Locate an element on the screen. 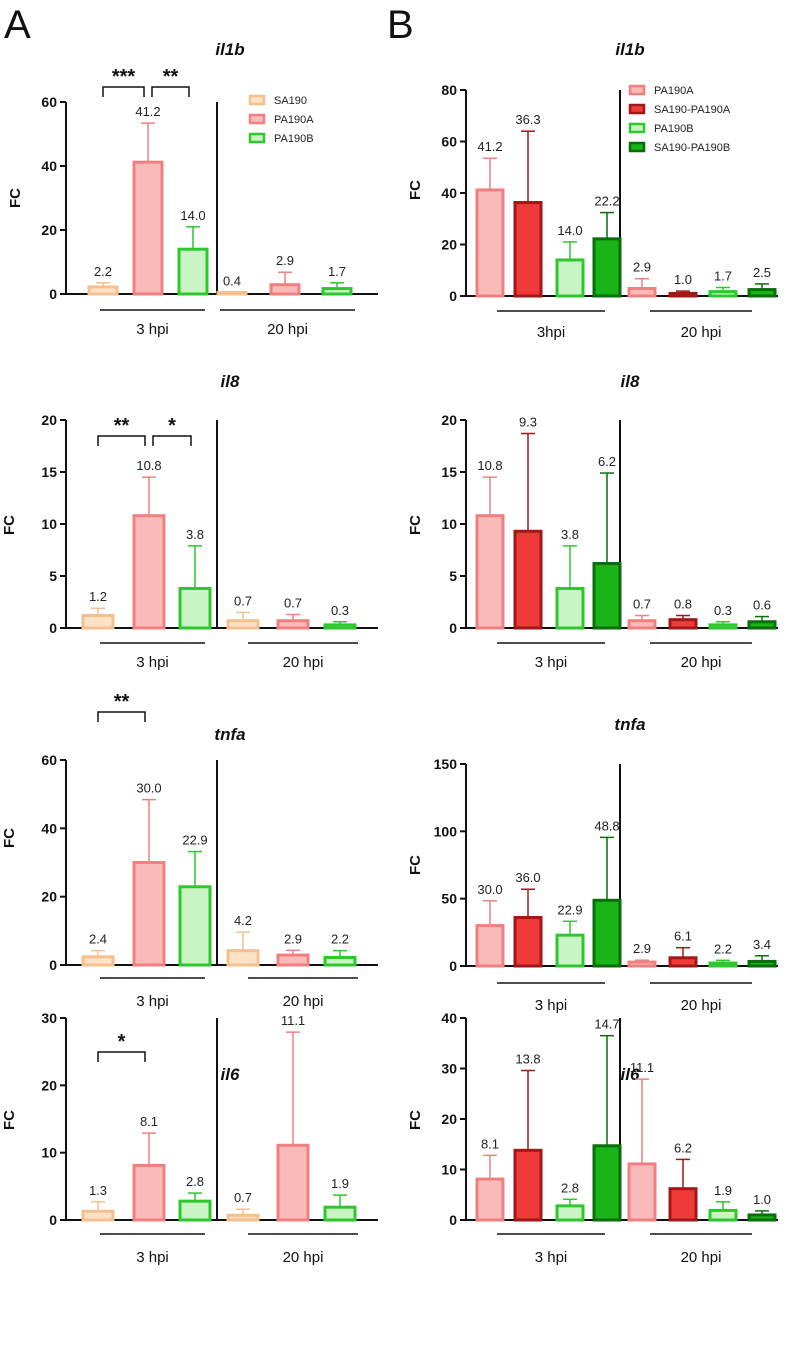 This screenshot has height=1359, width=787. data-label: 4.2 is located at coordinates (243, 920).